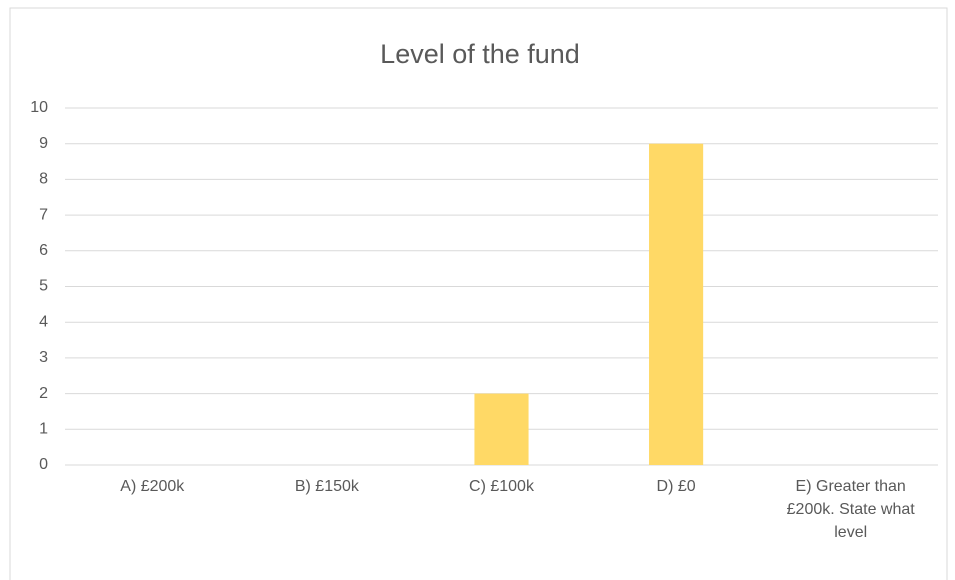  I want to click on y-tick-label: 6, so click(43, 250).